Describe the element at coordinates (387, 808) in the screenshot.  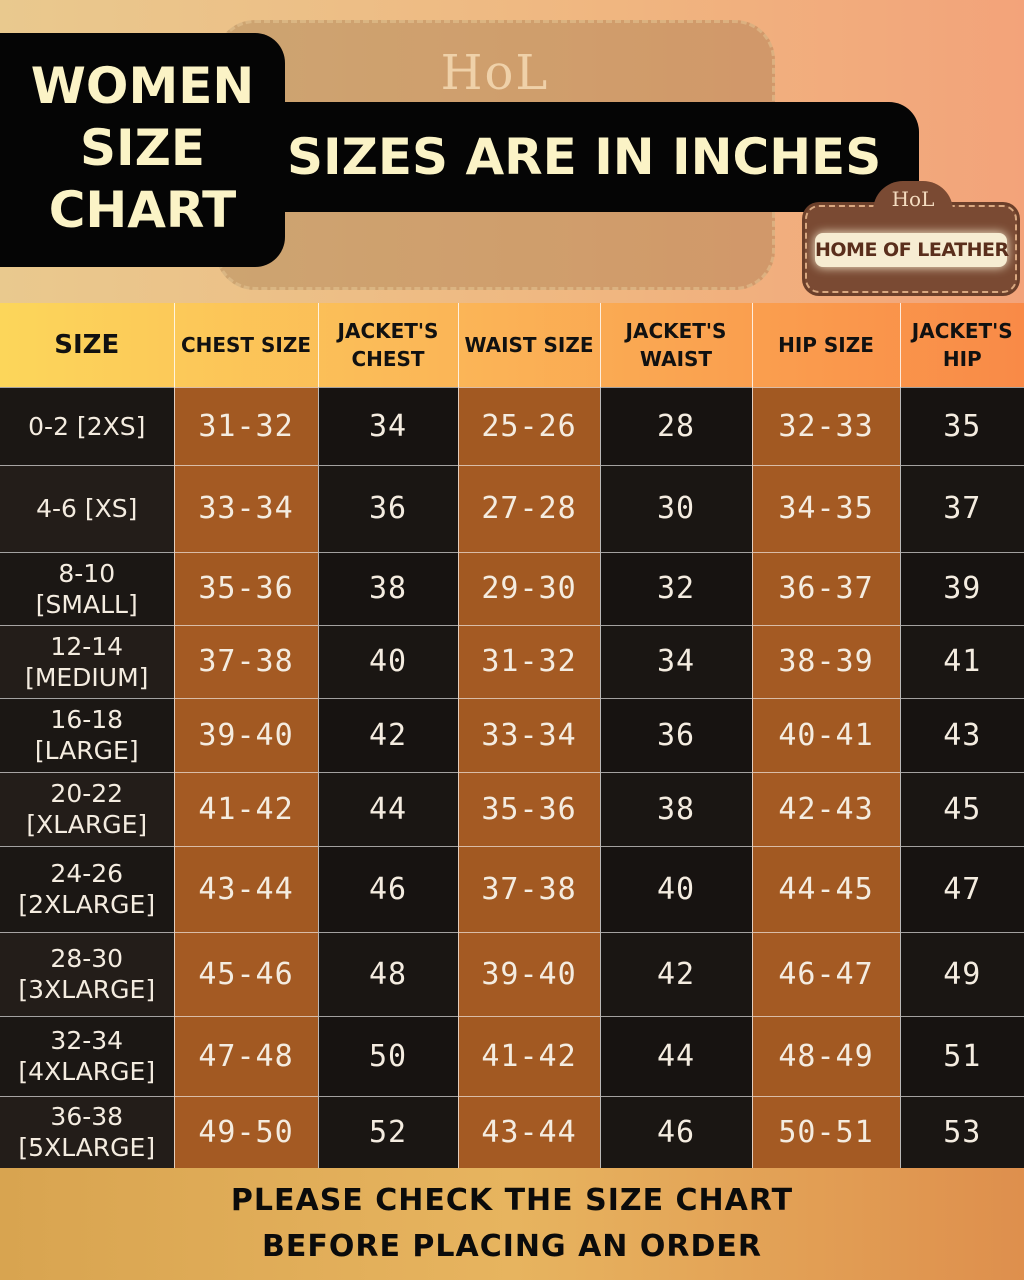
I see `cell-jacket-chest: 44` at that location.